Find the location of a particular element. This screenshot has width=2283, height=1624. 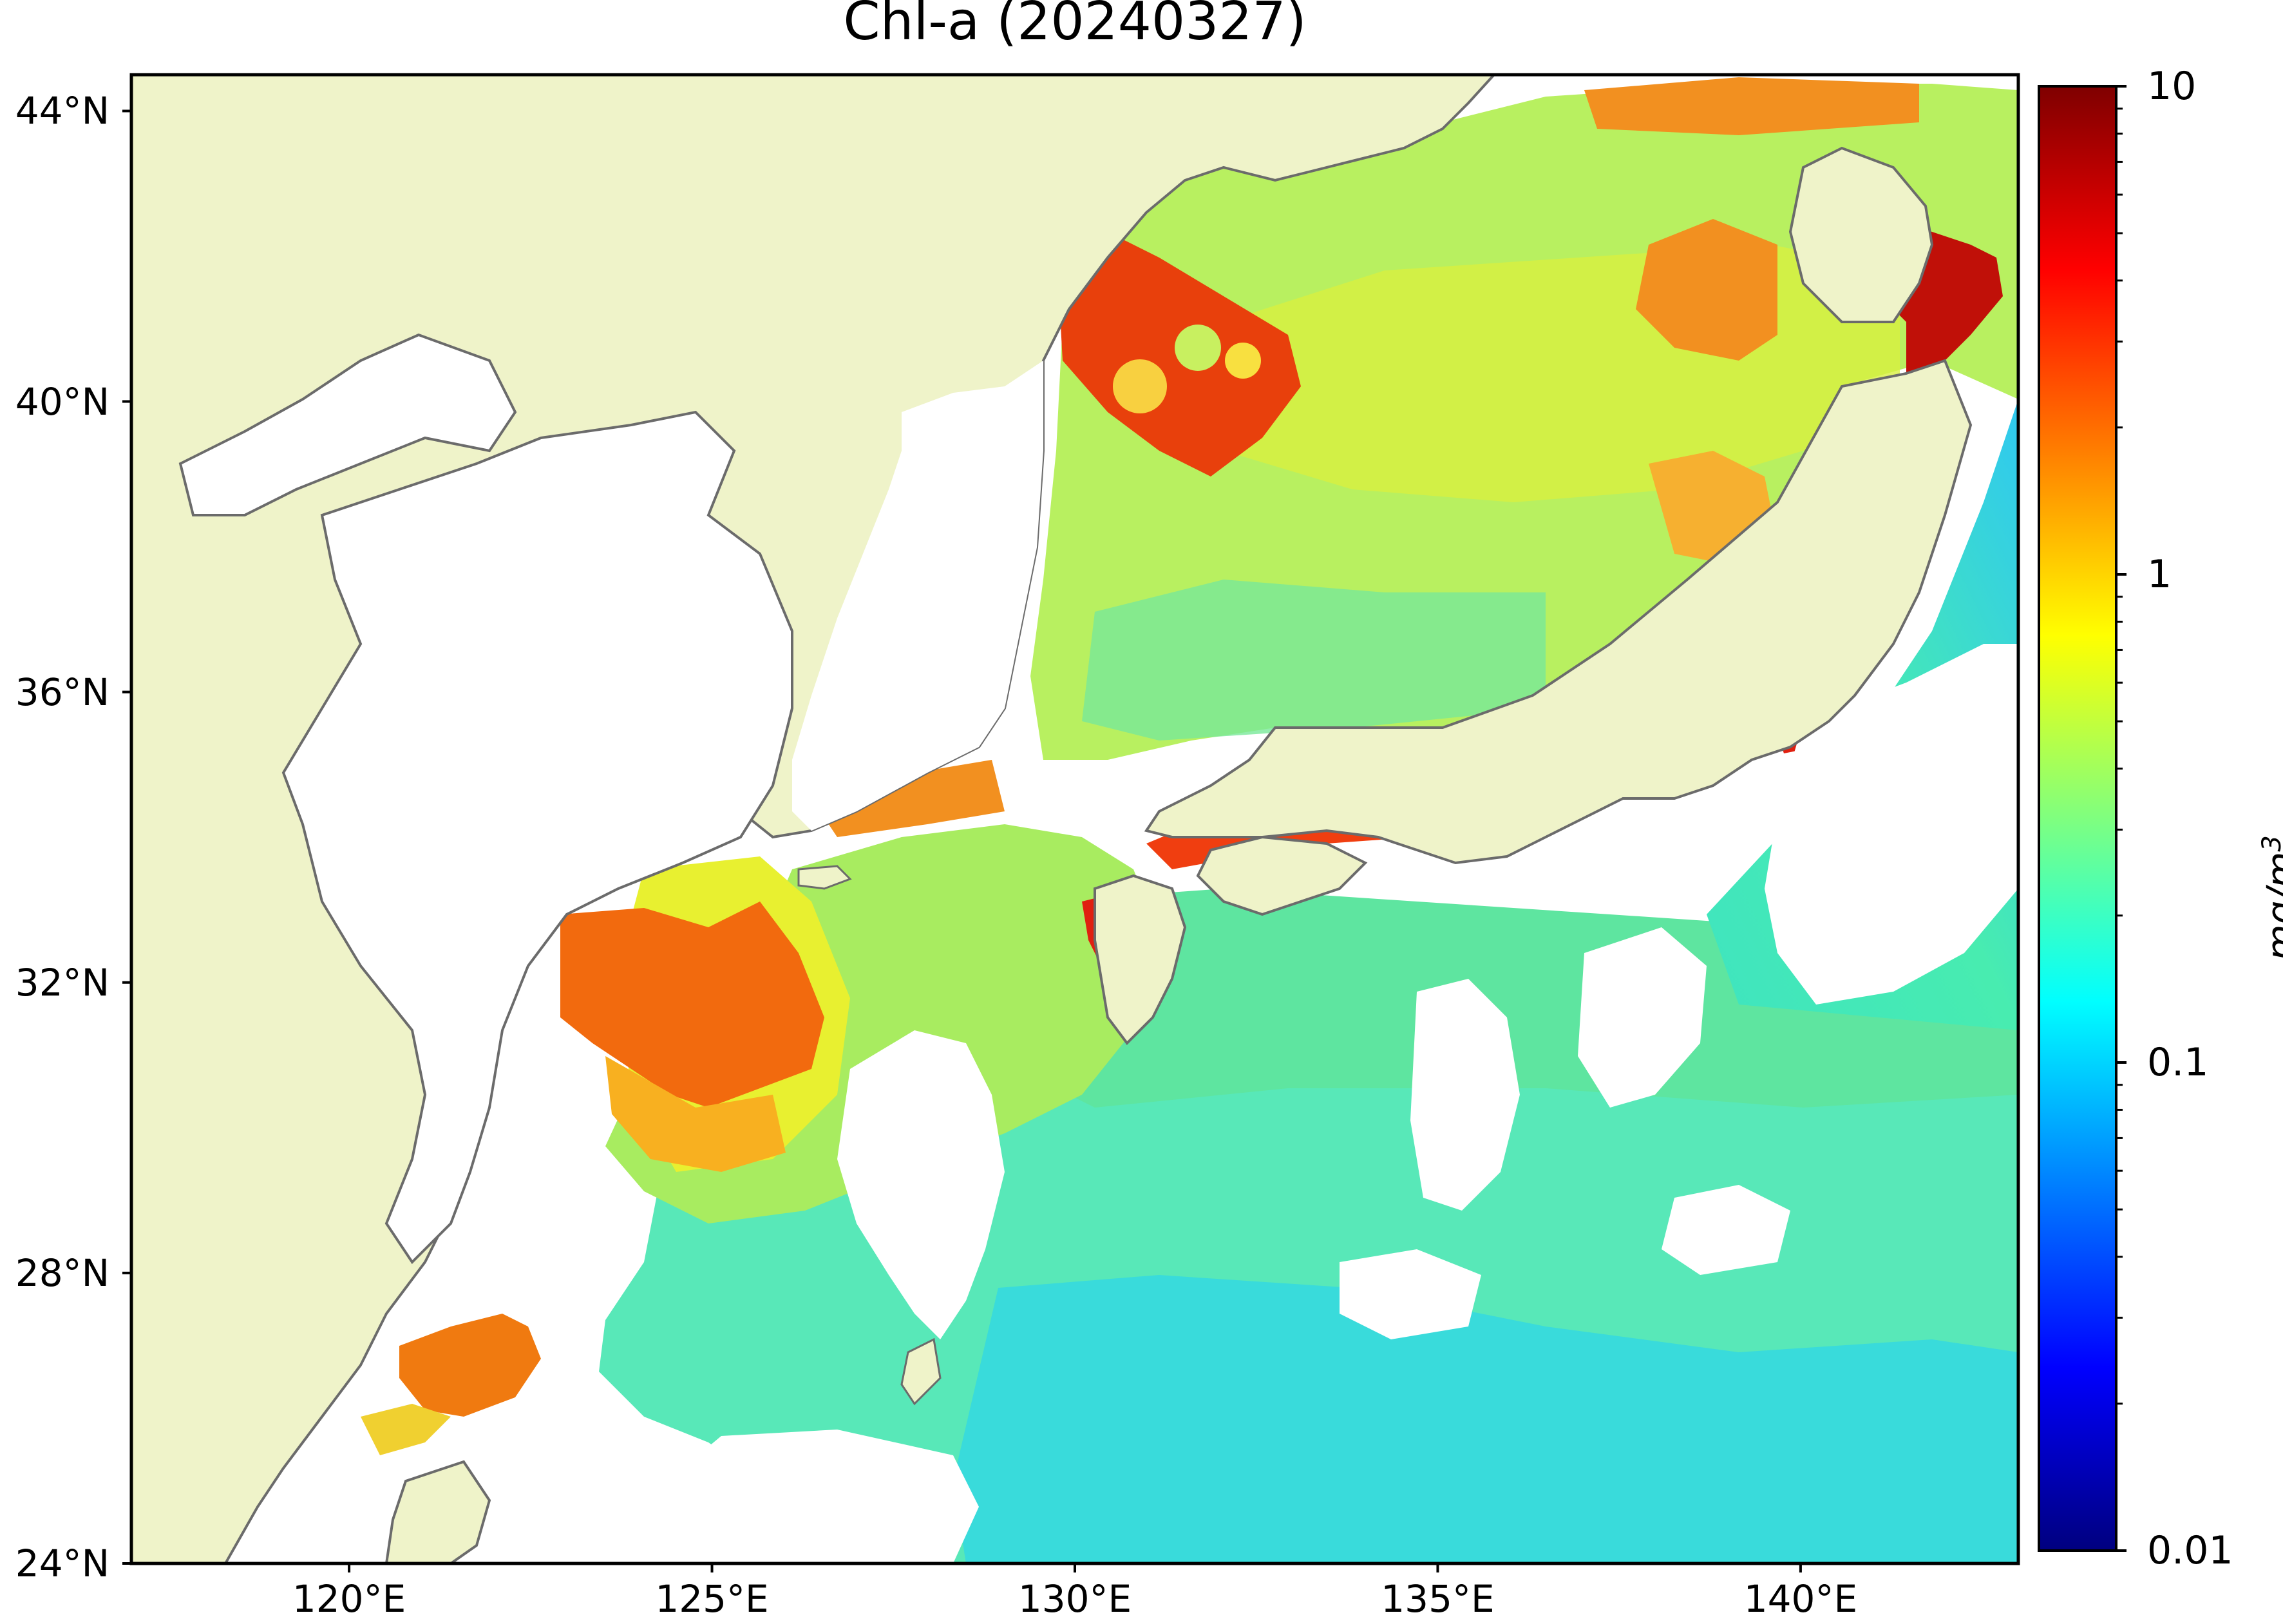

chl-patch-japan-sea-green is located at coordinates (1314, 661).